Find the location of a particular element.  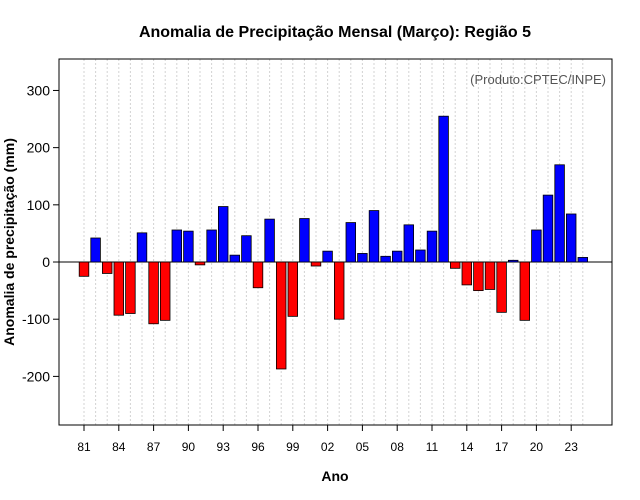

bar-2000 is located at coordinates (304, 240).